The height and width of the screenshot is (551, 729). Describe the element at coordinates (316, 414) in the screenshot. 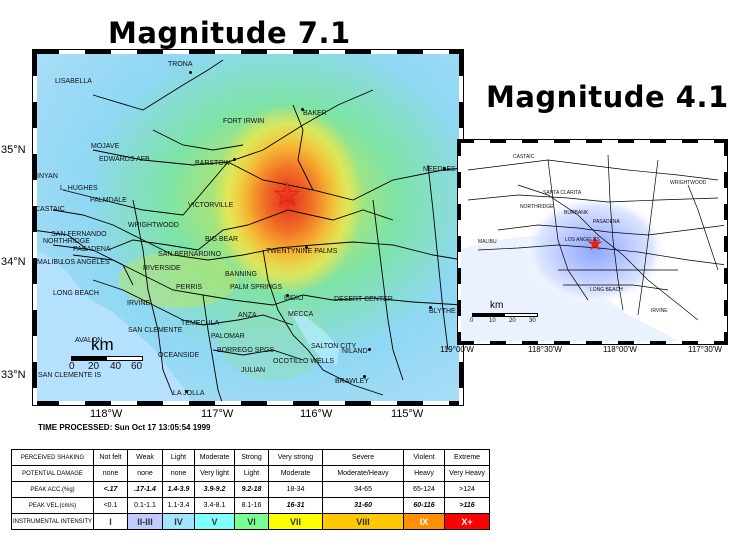

I see `longitude-label: 116°W` at that location.